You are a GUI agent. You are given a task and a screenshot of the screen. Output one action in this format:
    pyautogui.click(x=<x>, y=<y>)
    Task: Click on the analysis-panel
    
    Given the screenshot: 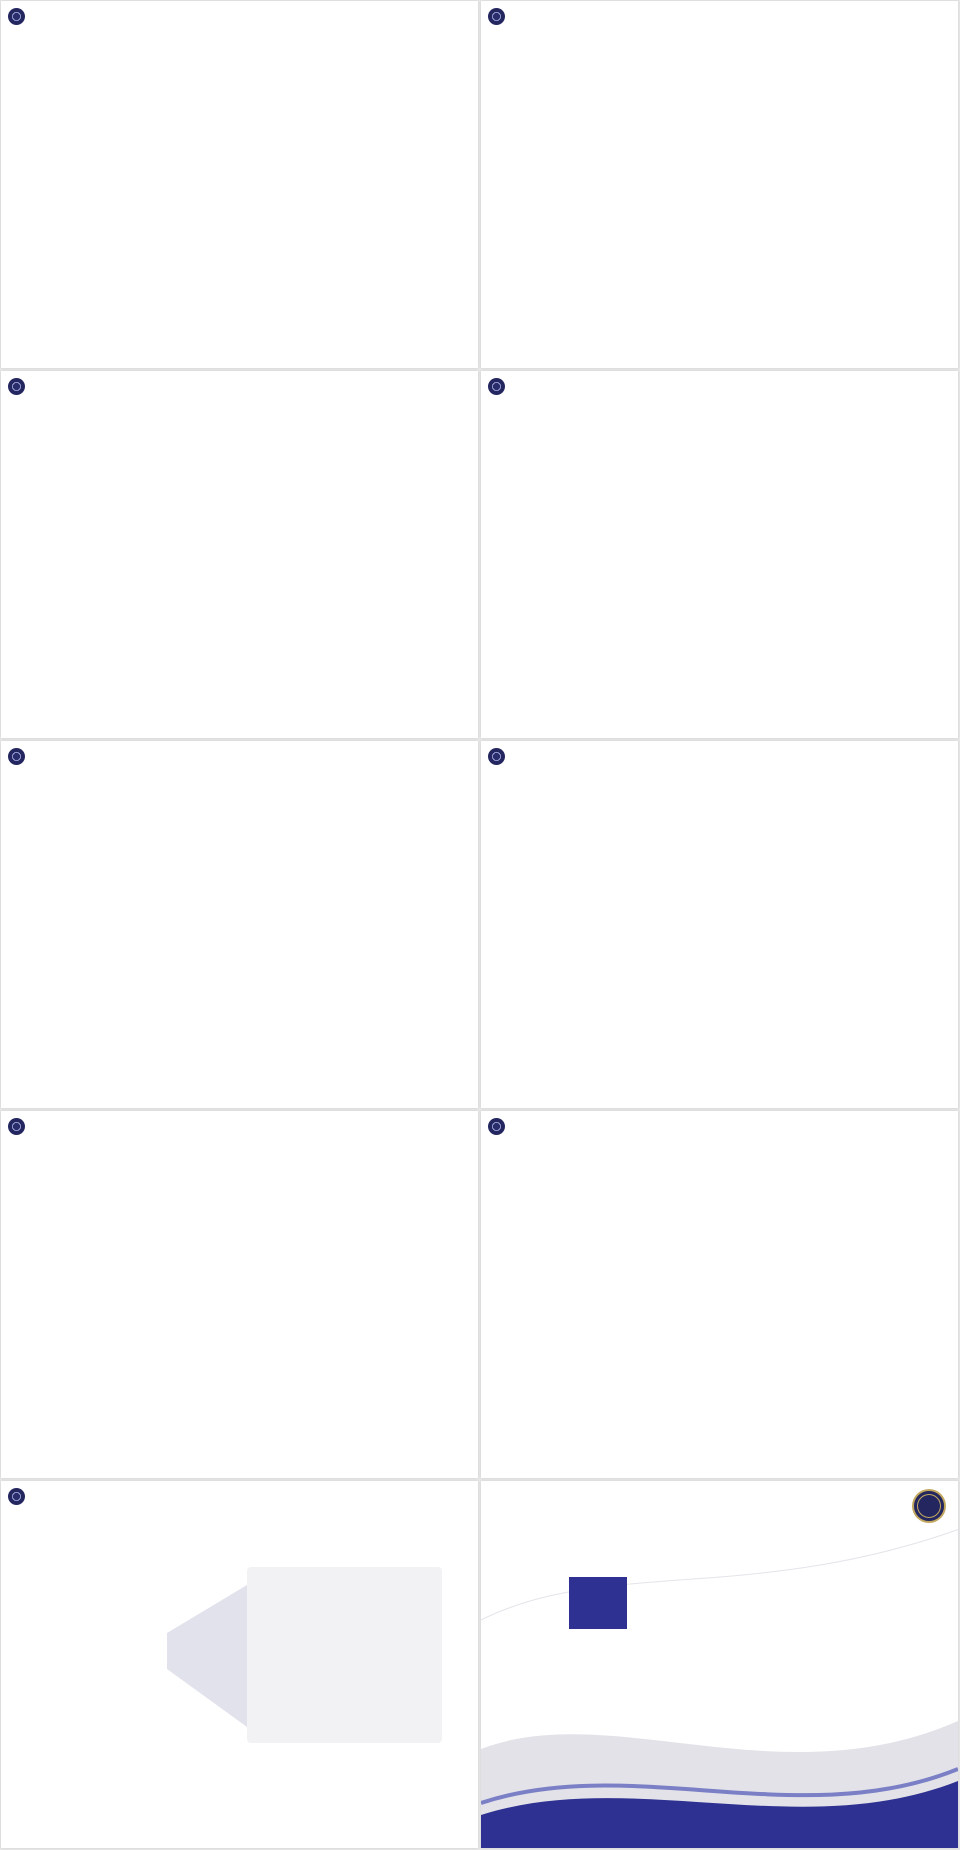 What is the action you would take?
    pyautogui.click(x=344, y=1655)
    